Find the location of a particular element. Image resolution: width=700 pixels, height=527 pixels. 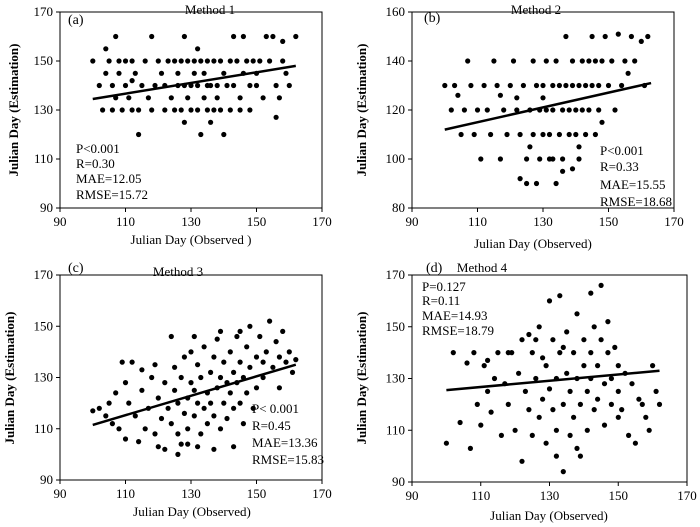

y-tick-label: 100 is located at coordinates (396, 158).